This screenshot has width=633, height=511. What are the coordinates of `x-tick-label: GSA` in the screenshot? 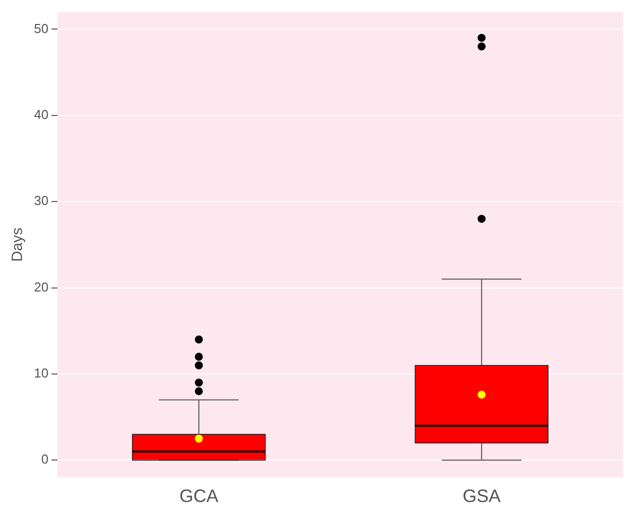 It's located at (481, 496).